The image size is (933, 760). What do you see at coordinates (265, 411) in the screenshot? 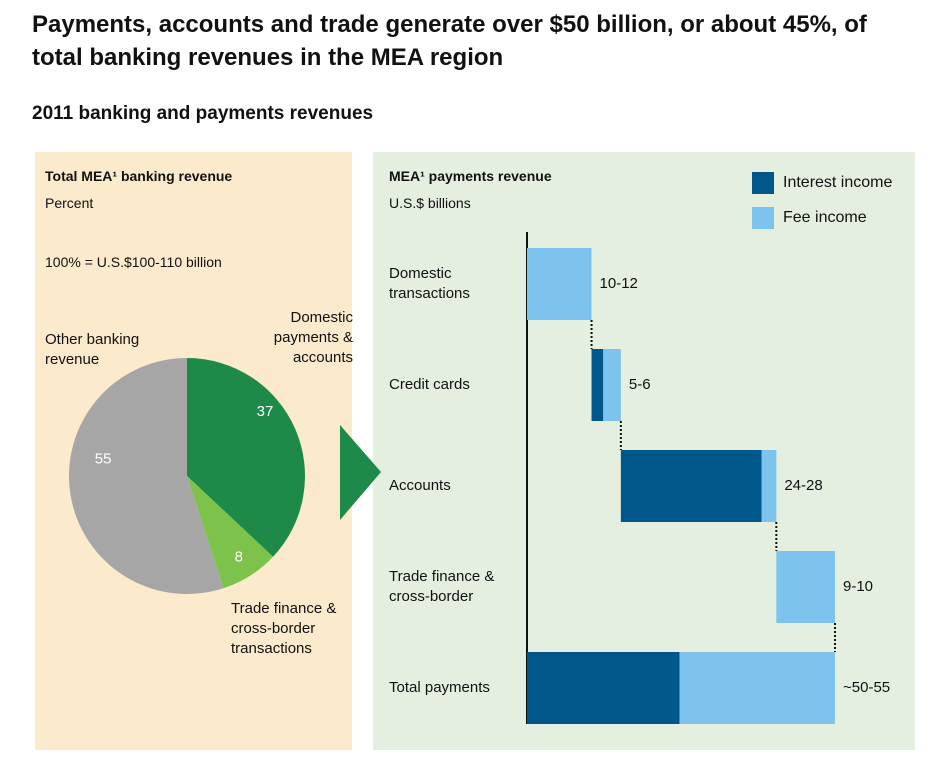
I see `slice-value-label: 37` at bounding box center [265, 411].